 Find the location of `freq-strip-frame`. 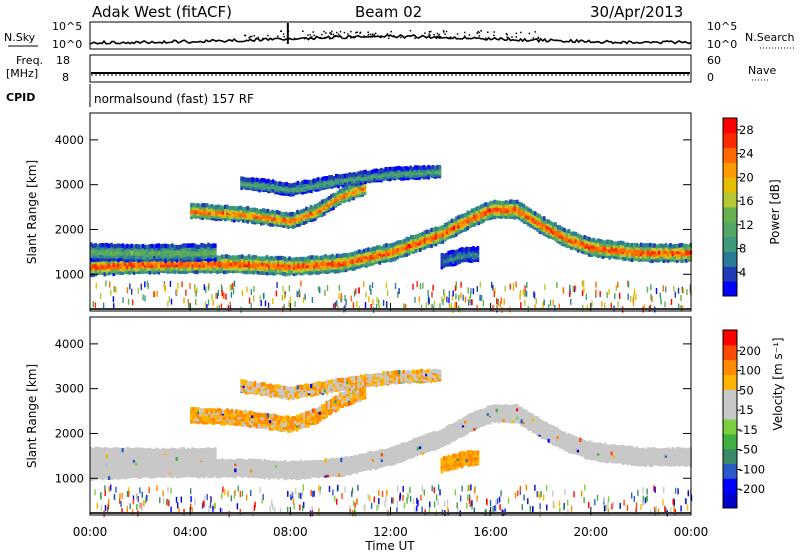

freq-strip-frame is located at coordinates (390, 68).